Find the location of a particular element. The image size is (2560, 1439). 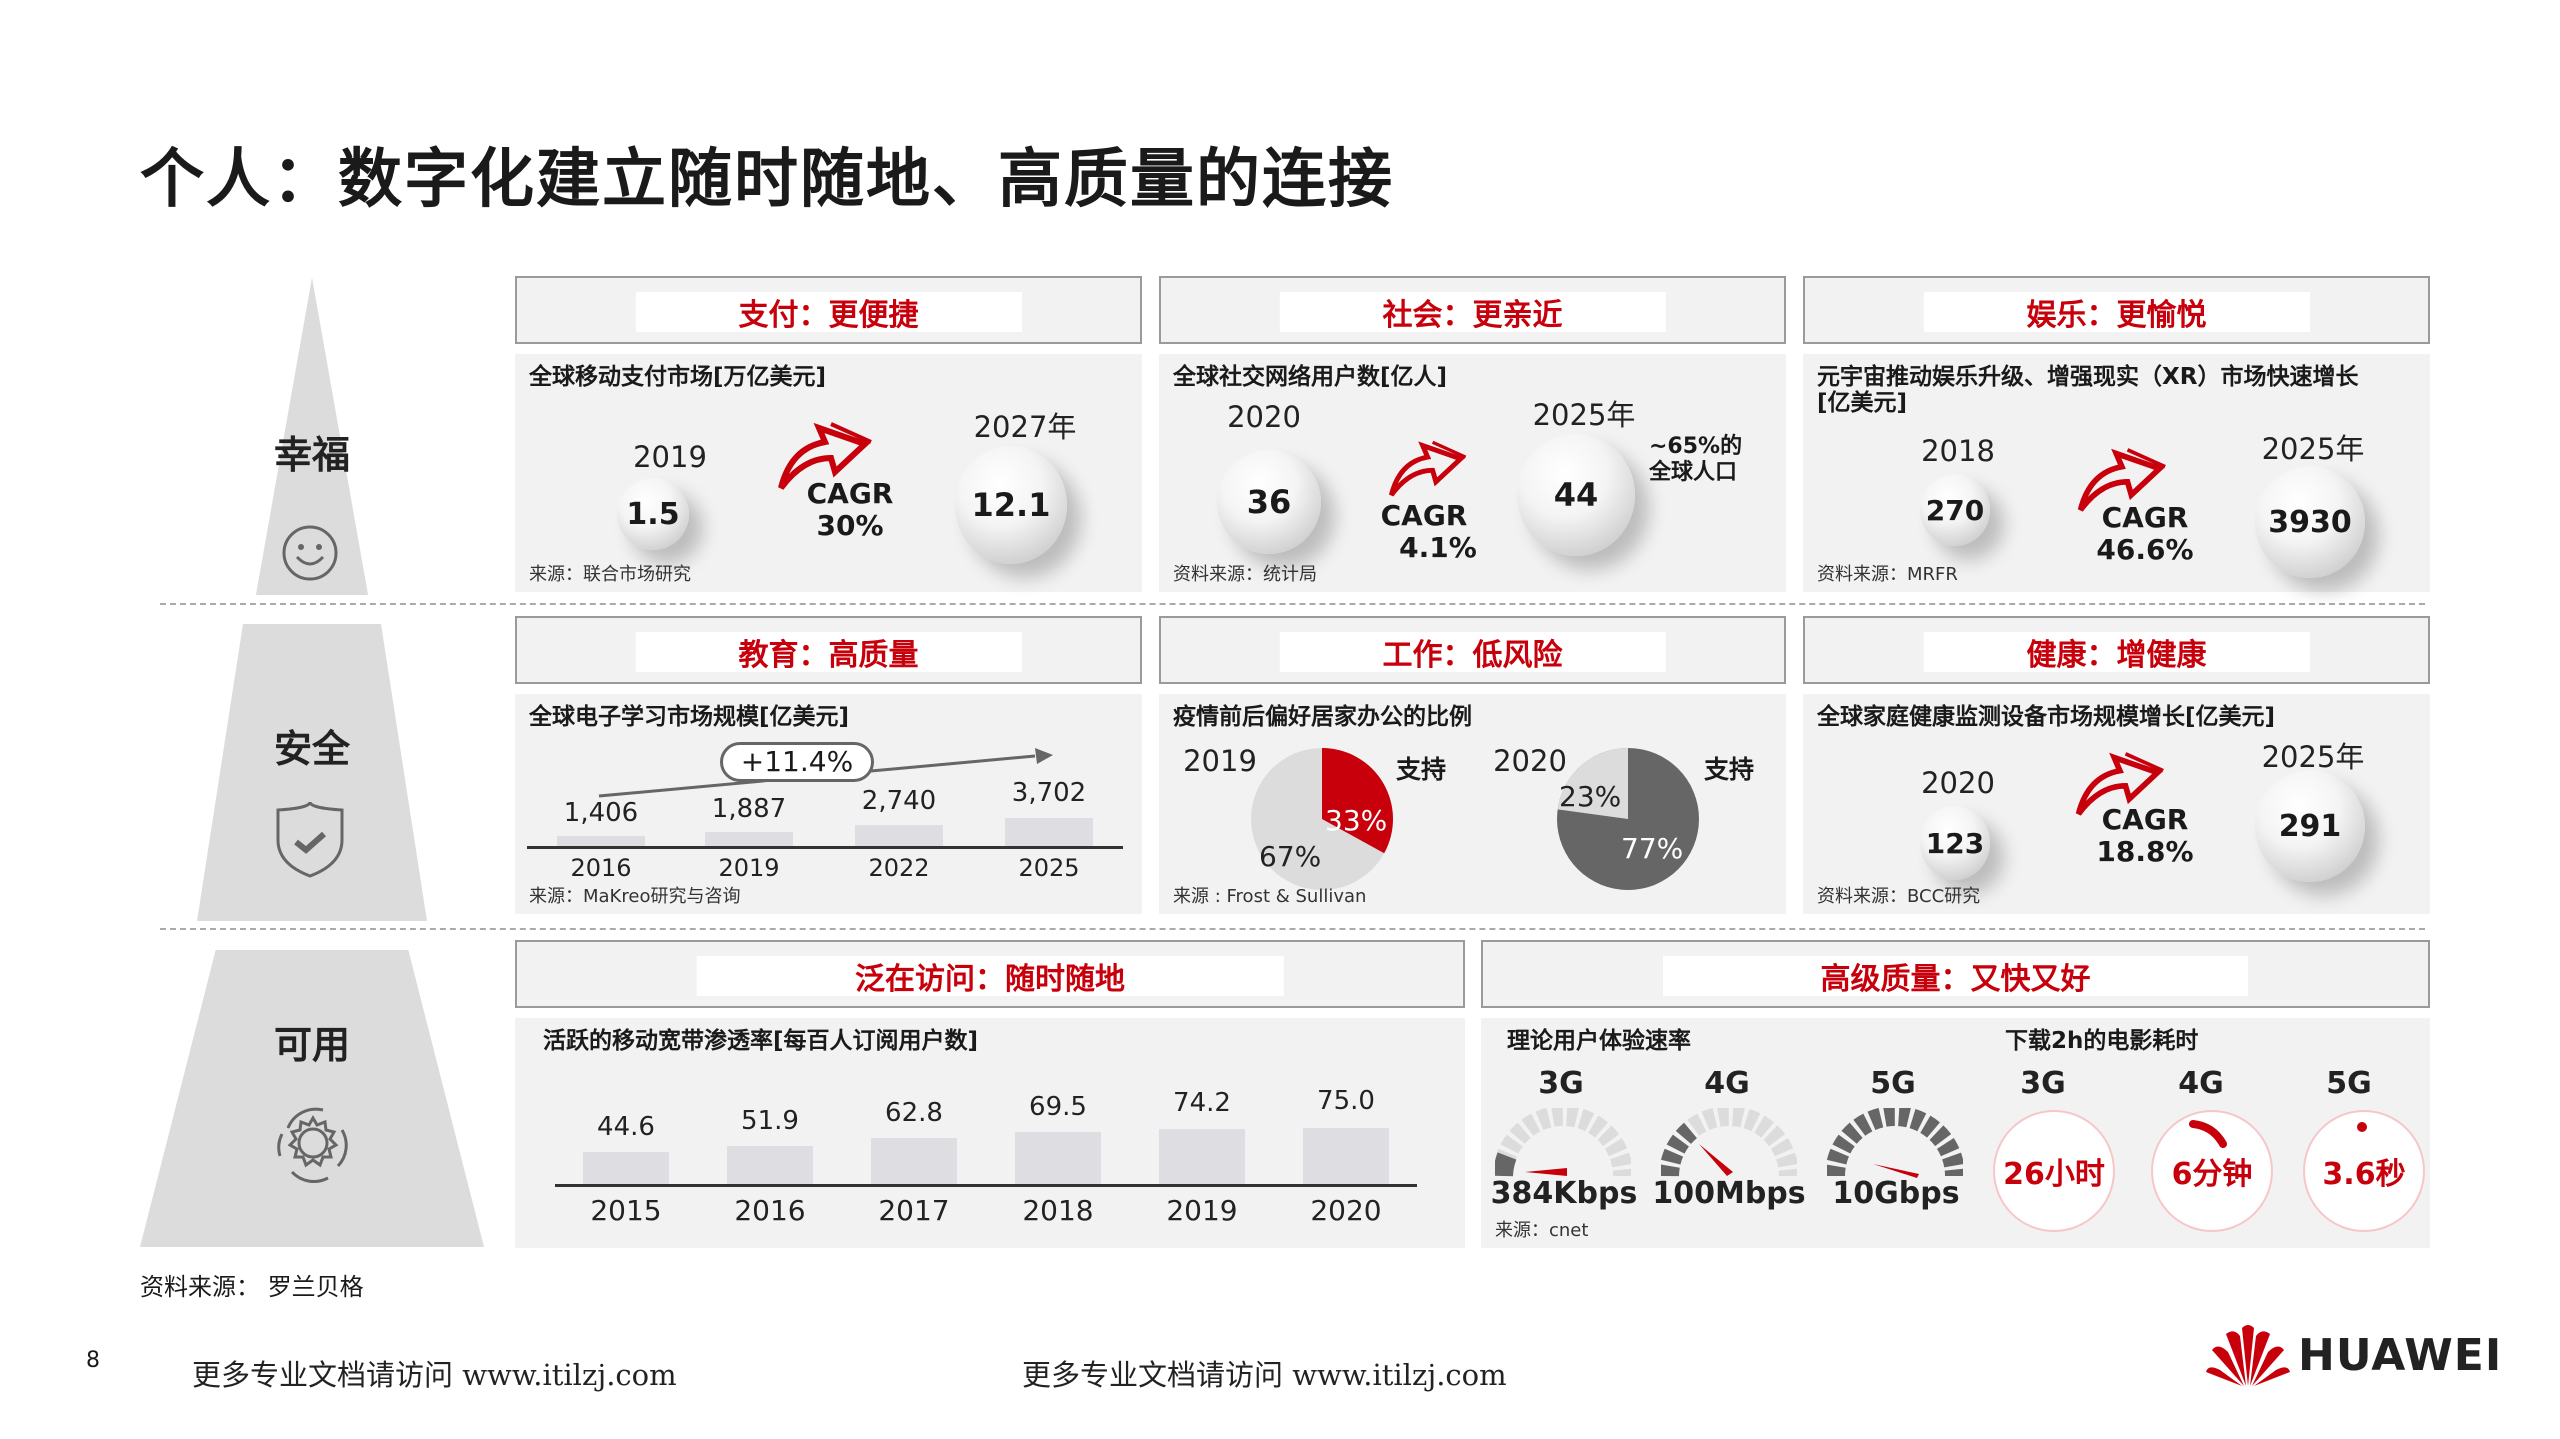

card-social-source: 资料来源：统计局 is located at coordinates (1245, 574).